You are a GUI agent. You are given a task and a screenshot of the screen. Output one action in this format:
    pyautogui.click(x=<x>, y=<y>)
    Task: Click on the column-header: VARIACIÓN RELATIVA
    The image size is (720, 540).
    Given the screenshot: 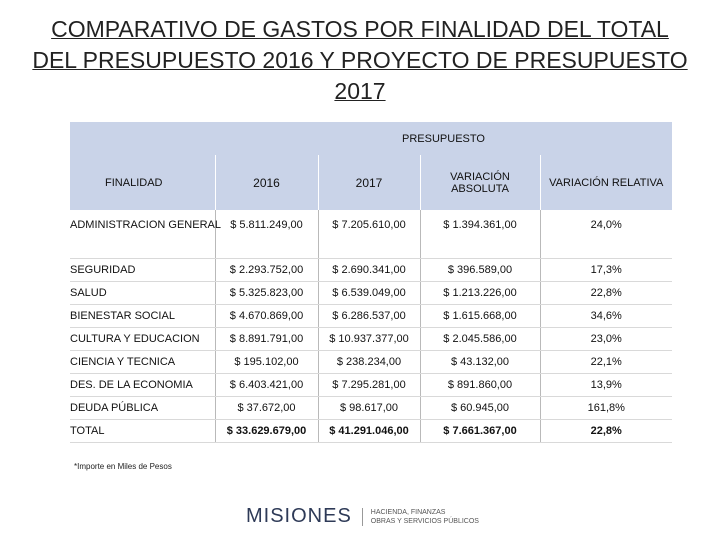 What is the action you would take?
    pyautogui.click(x=605, y=182)
    